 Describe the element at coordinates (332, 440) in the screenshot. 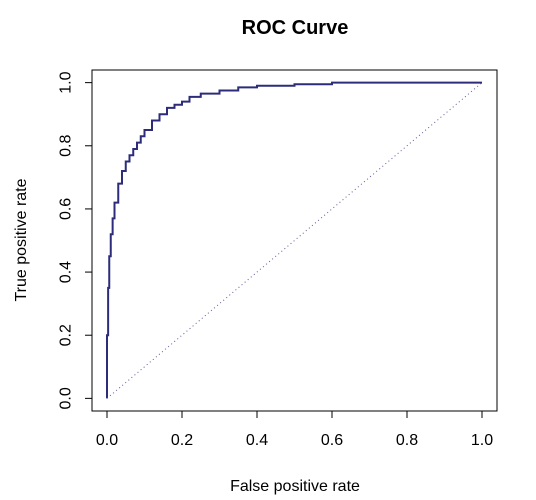

I see `x-tick-label: 0.6` at that location.